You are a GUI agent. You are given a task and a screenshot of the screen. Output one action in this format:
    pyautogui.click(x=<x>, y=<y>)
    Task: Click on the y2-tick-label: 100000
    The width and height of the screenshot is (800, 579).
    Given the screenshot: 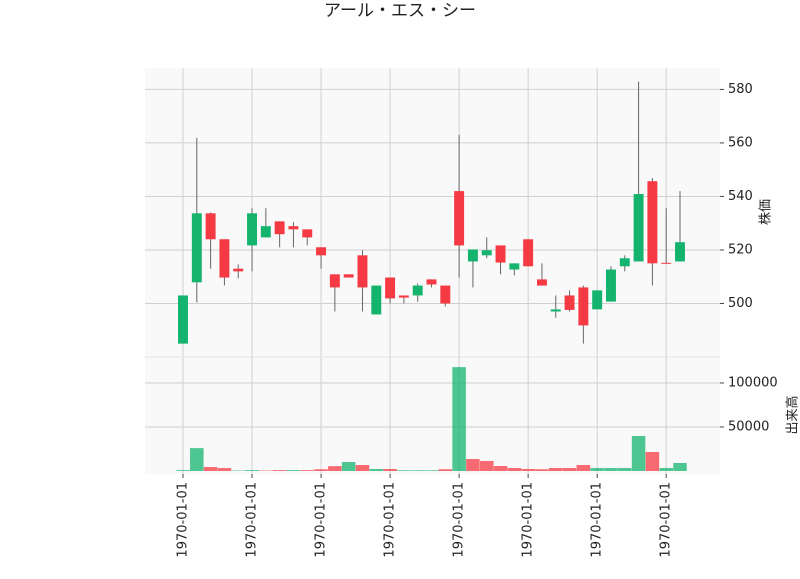 What is the action you would take?
    pyautogui.click(x=753, y=382)
    